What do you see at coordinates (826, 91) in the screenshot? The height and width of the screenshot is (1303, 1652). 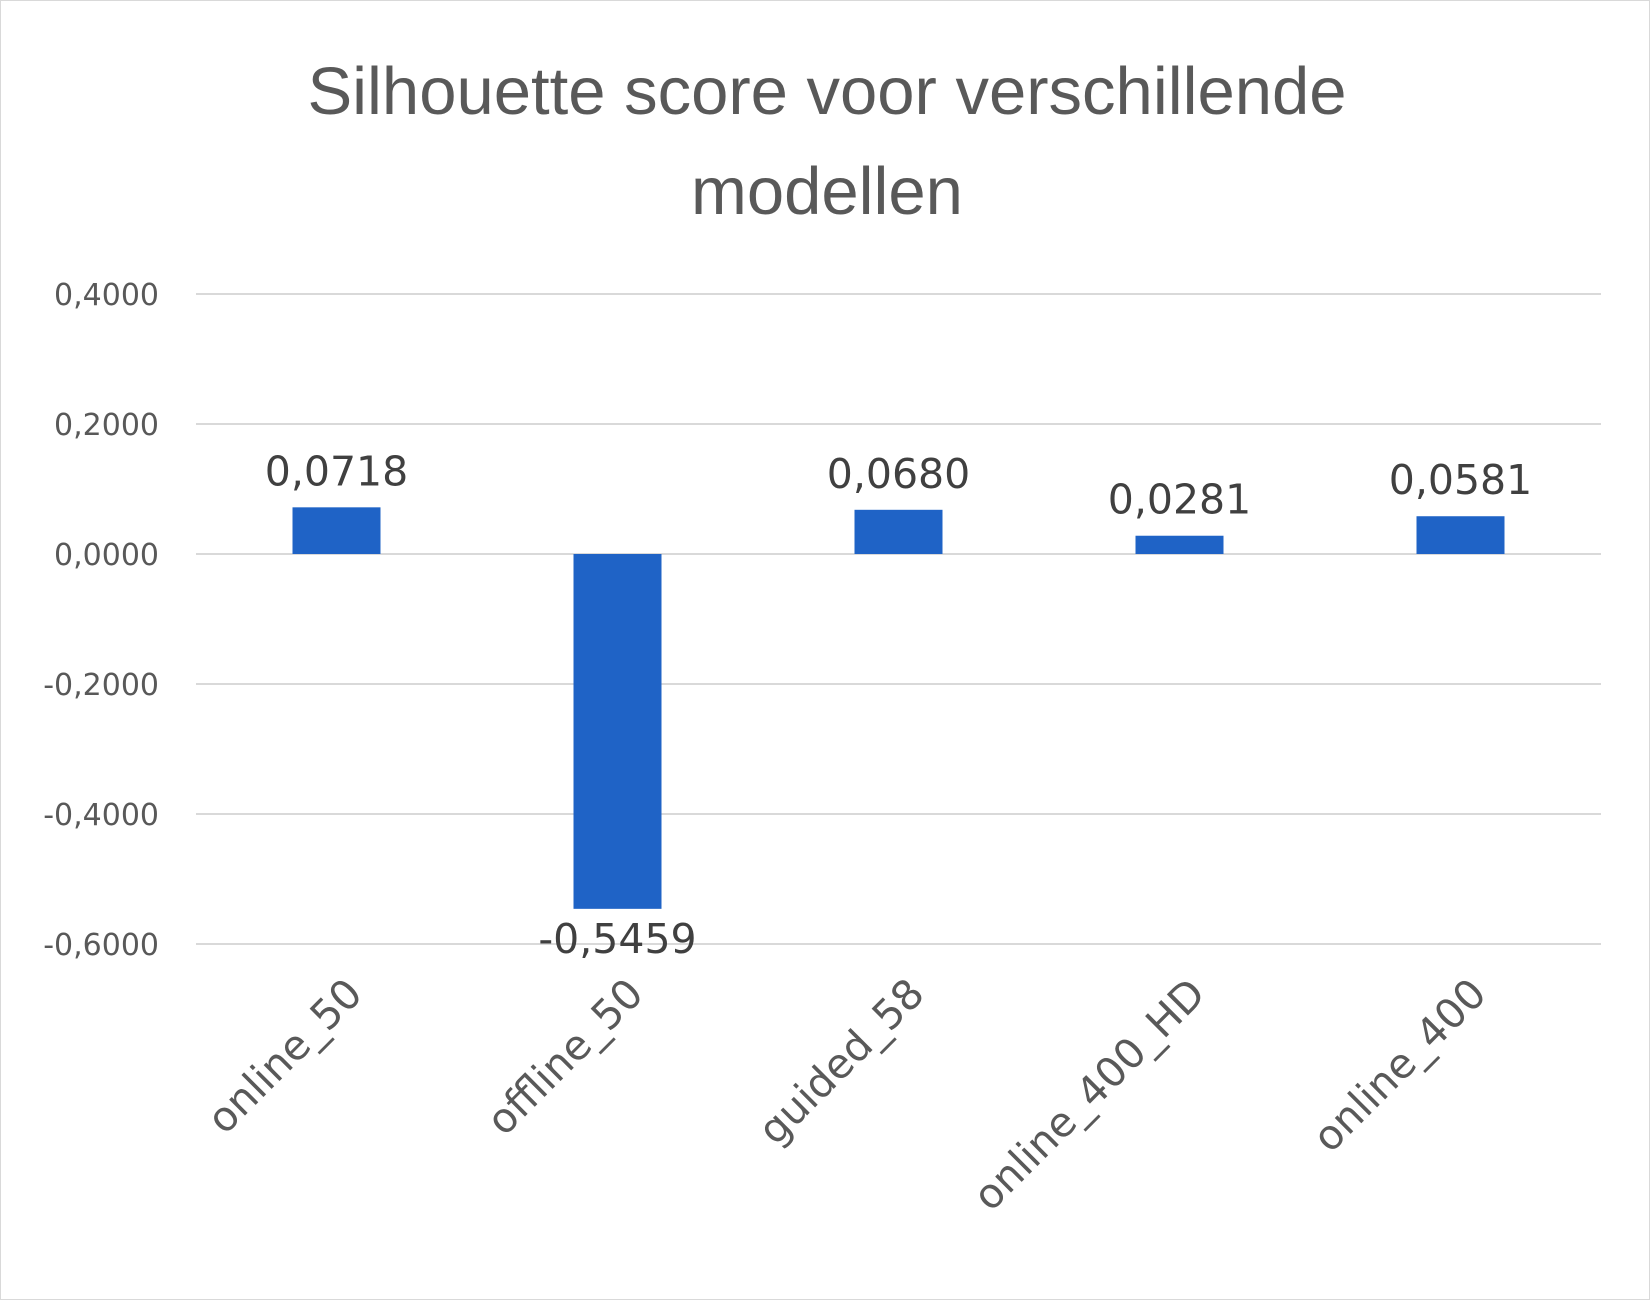 I see `chart-title-line-1: Silhouette score voor verschillende` at bounding box center [826, 91].